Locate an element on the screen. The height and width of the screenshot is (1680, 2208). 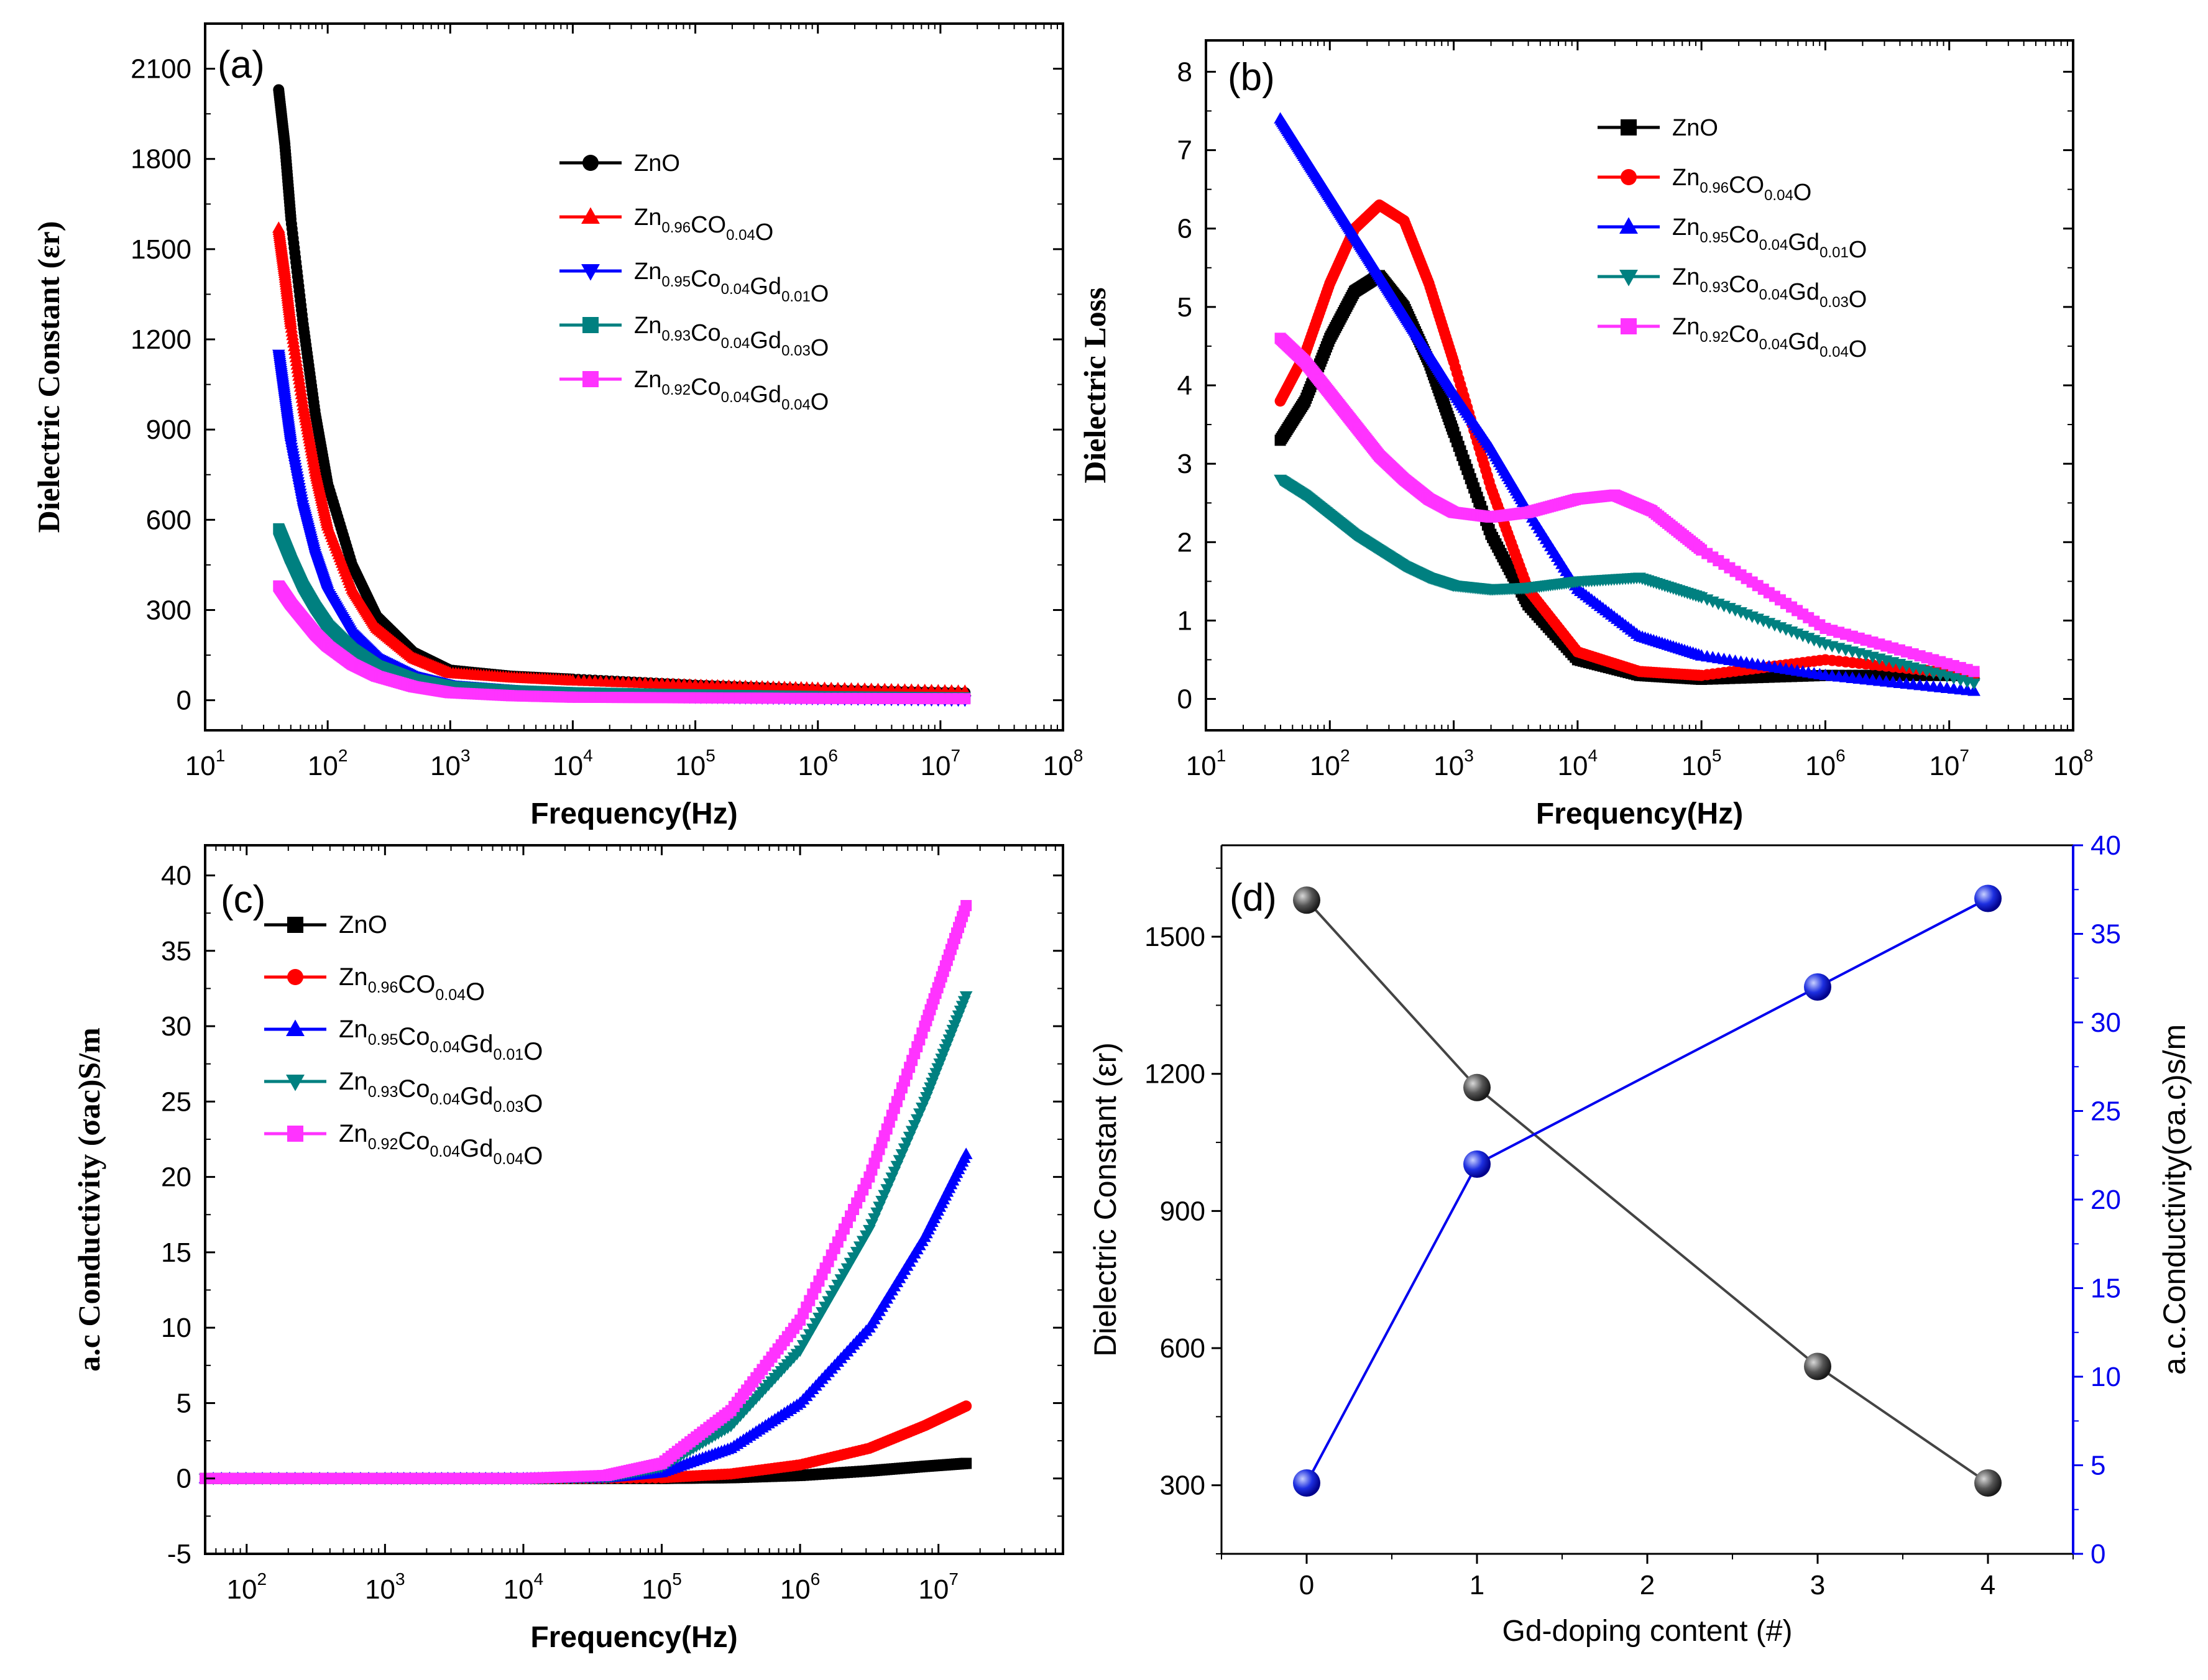
y-tick-label: 7 is located at coordinates (1184, 150).